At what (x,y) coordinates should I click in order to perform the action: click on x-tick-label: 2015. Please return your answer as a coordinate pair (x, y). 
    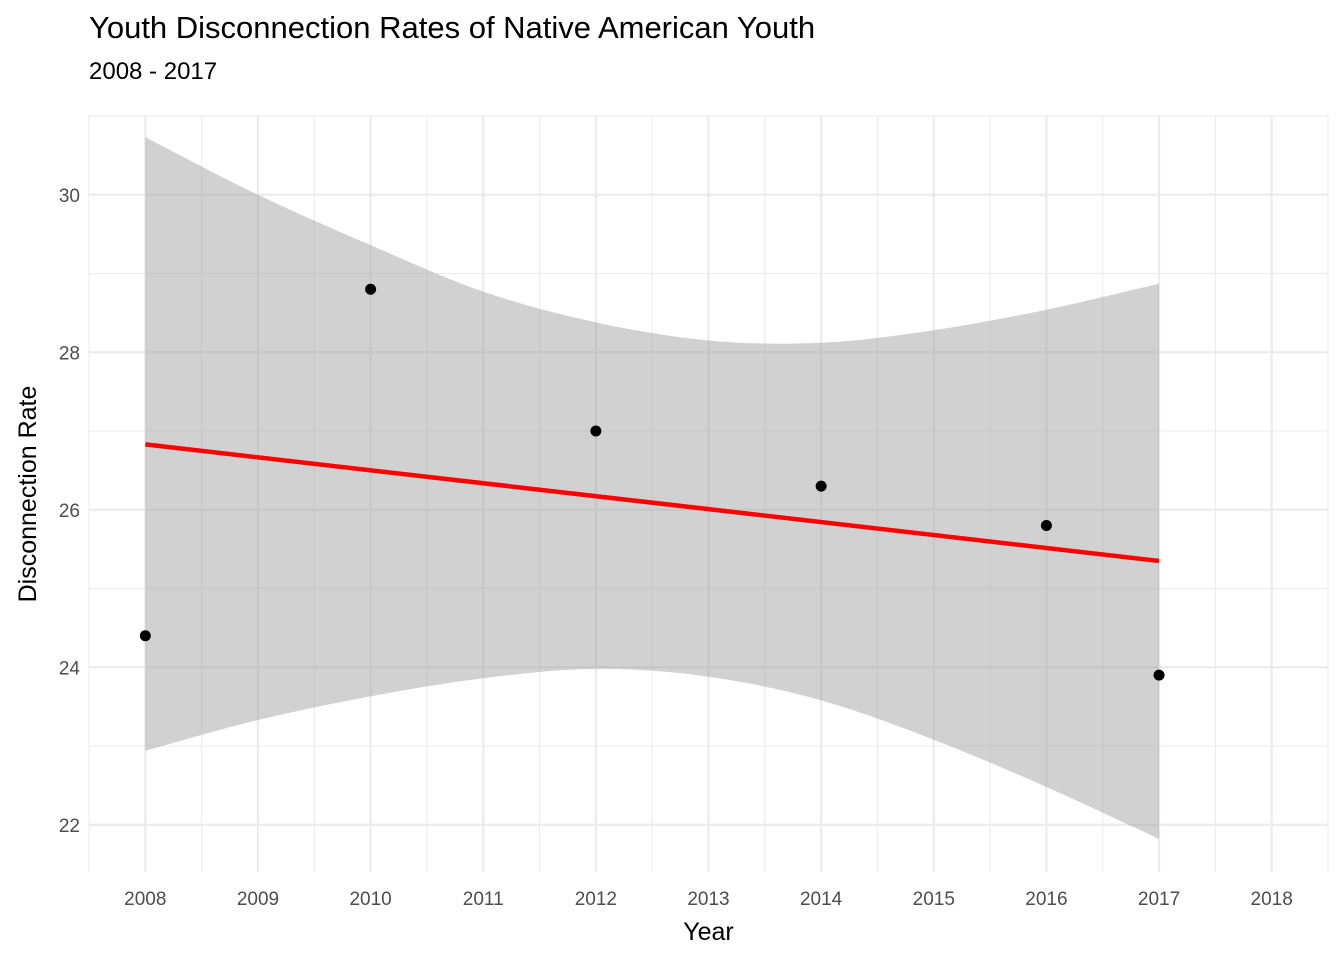
    Looking at the image, I should click on (934, 899).